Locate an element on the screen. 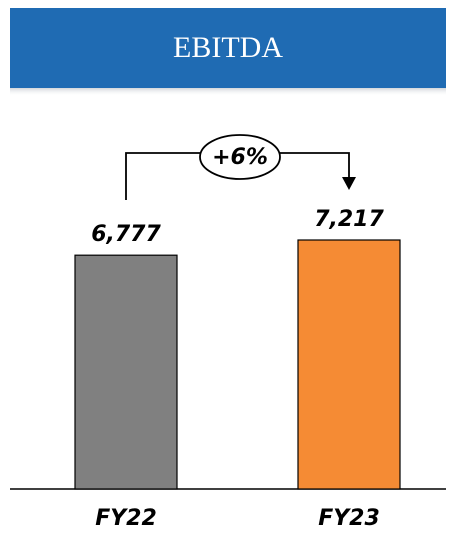 The width and height of the screenshot is (452, 538). growth-arrow is located at coordinates (237, 176).